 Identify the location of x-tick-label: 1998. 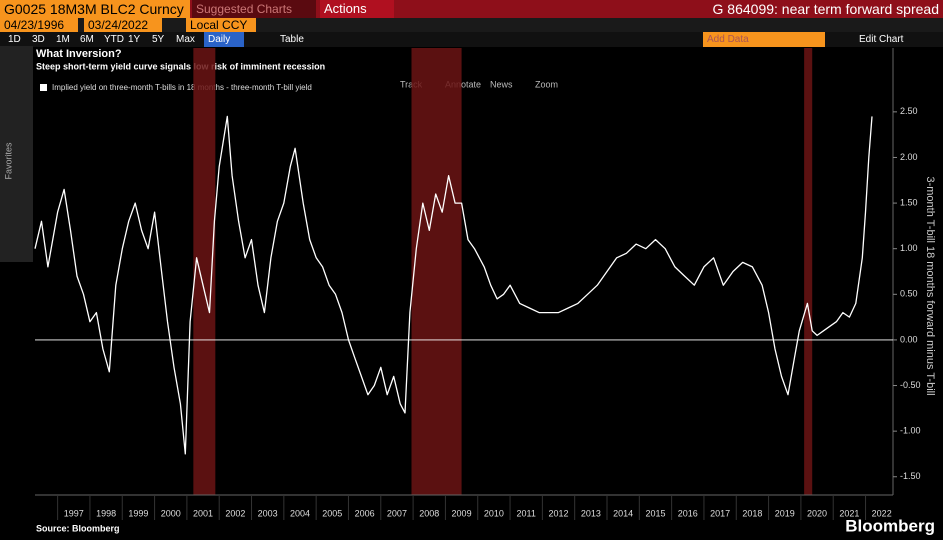
(106, 513).